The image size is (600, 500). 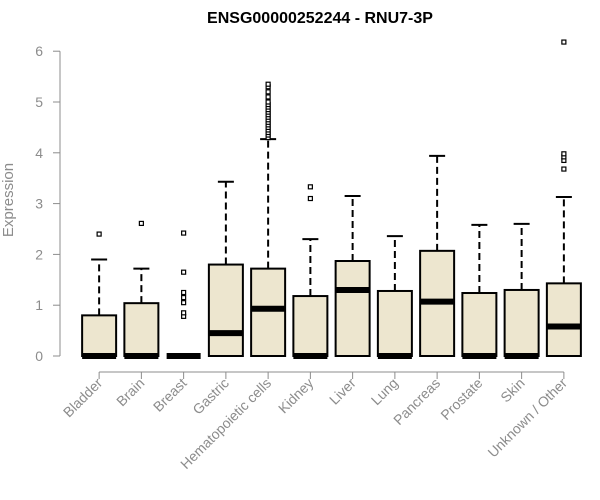 What do you see at coordinates (479, 291) in the screenshot?
I see `box-prostate` at bounding box center [479, 291].